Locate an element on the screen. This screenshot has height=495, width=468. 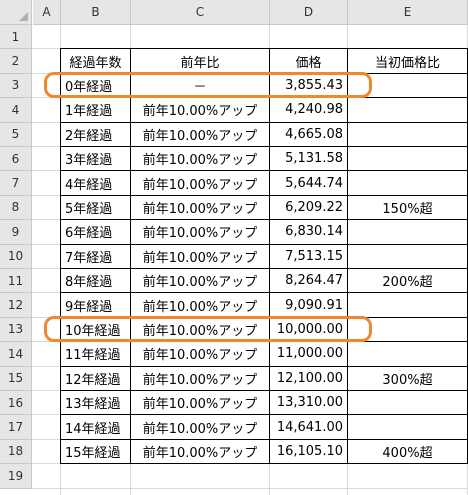
table-cell: 7年経過 is located at coordinates (89, 258).